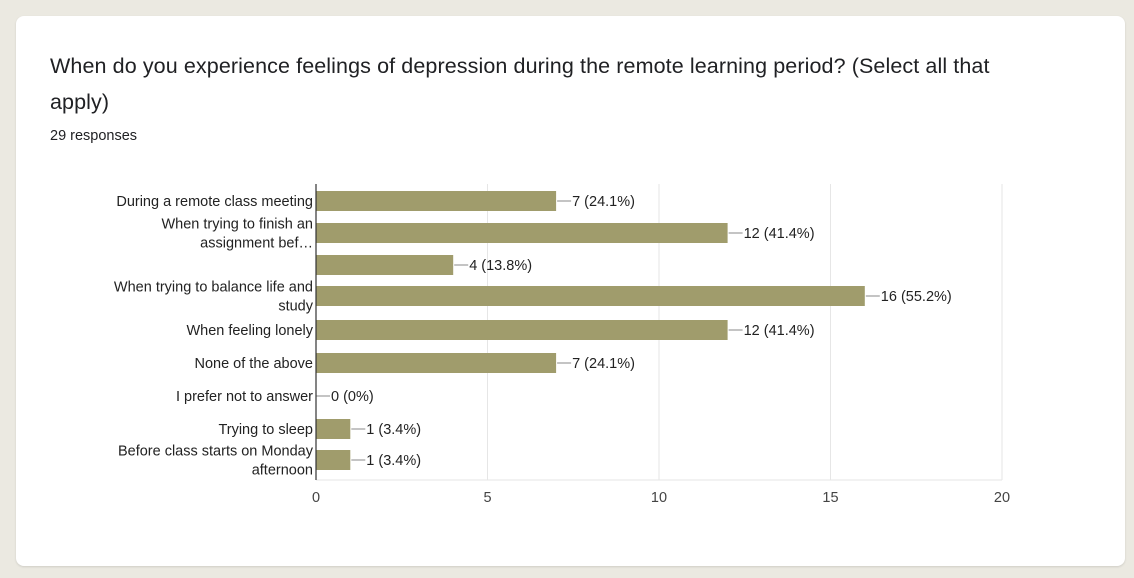 The width and height of the screenshot is (1134, 578). What do you see at coordinates (216, 461) in the screenshot?
I see `category-label-8: Before class starts on Monday afternoon` at bounding box center [216, 461].